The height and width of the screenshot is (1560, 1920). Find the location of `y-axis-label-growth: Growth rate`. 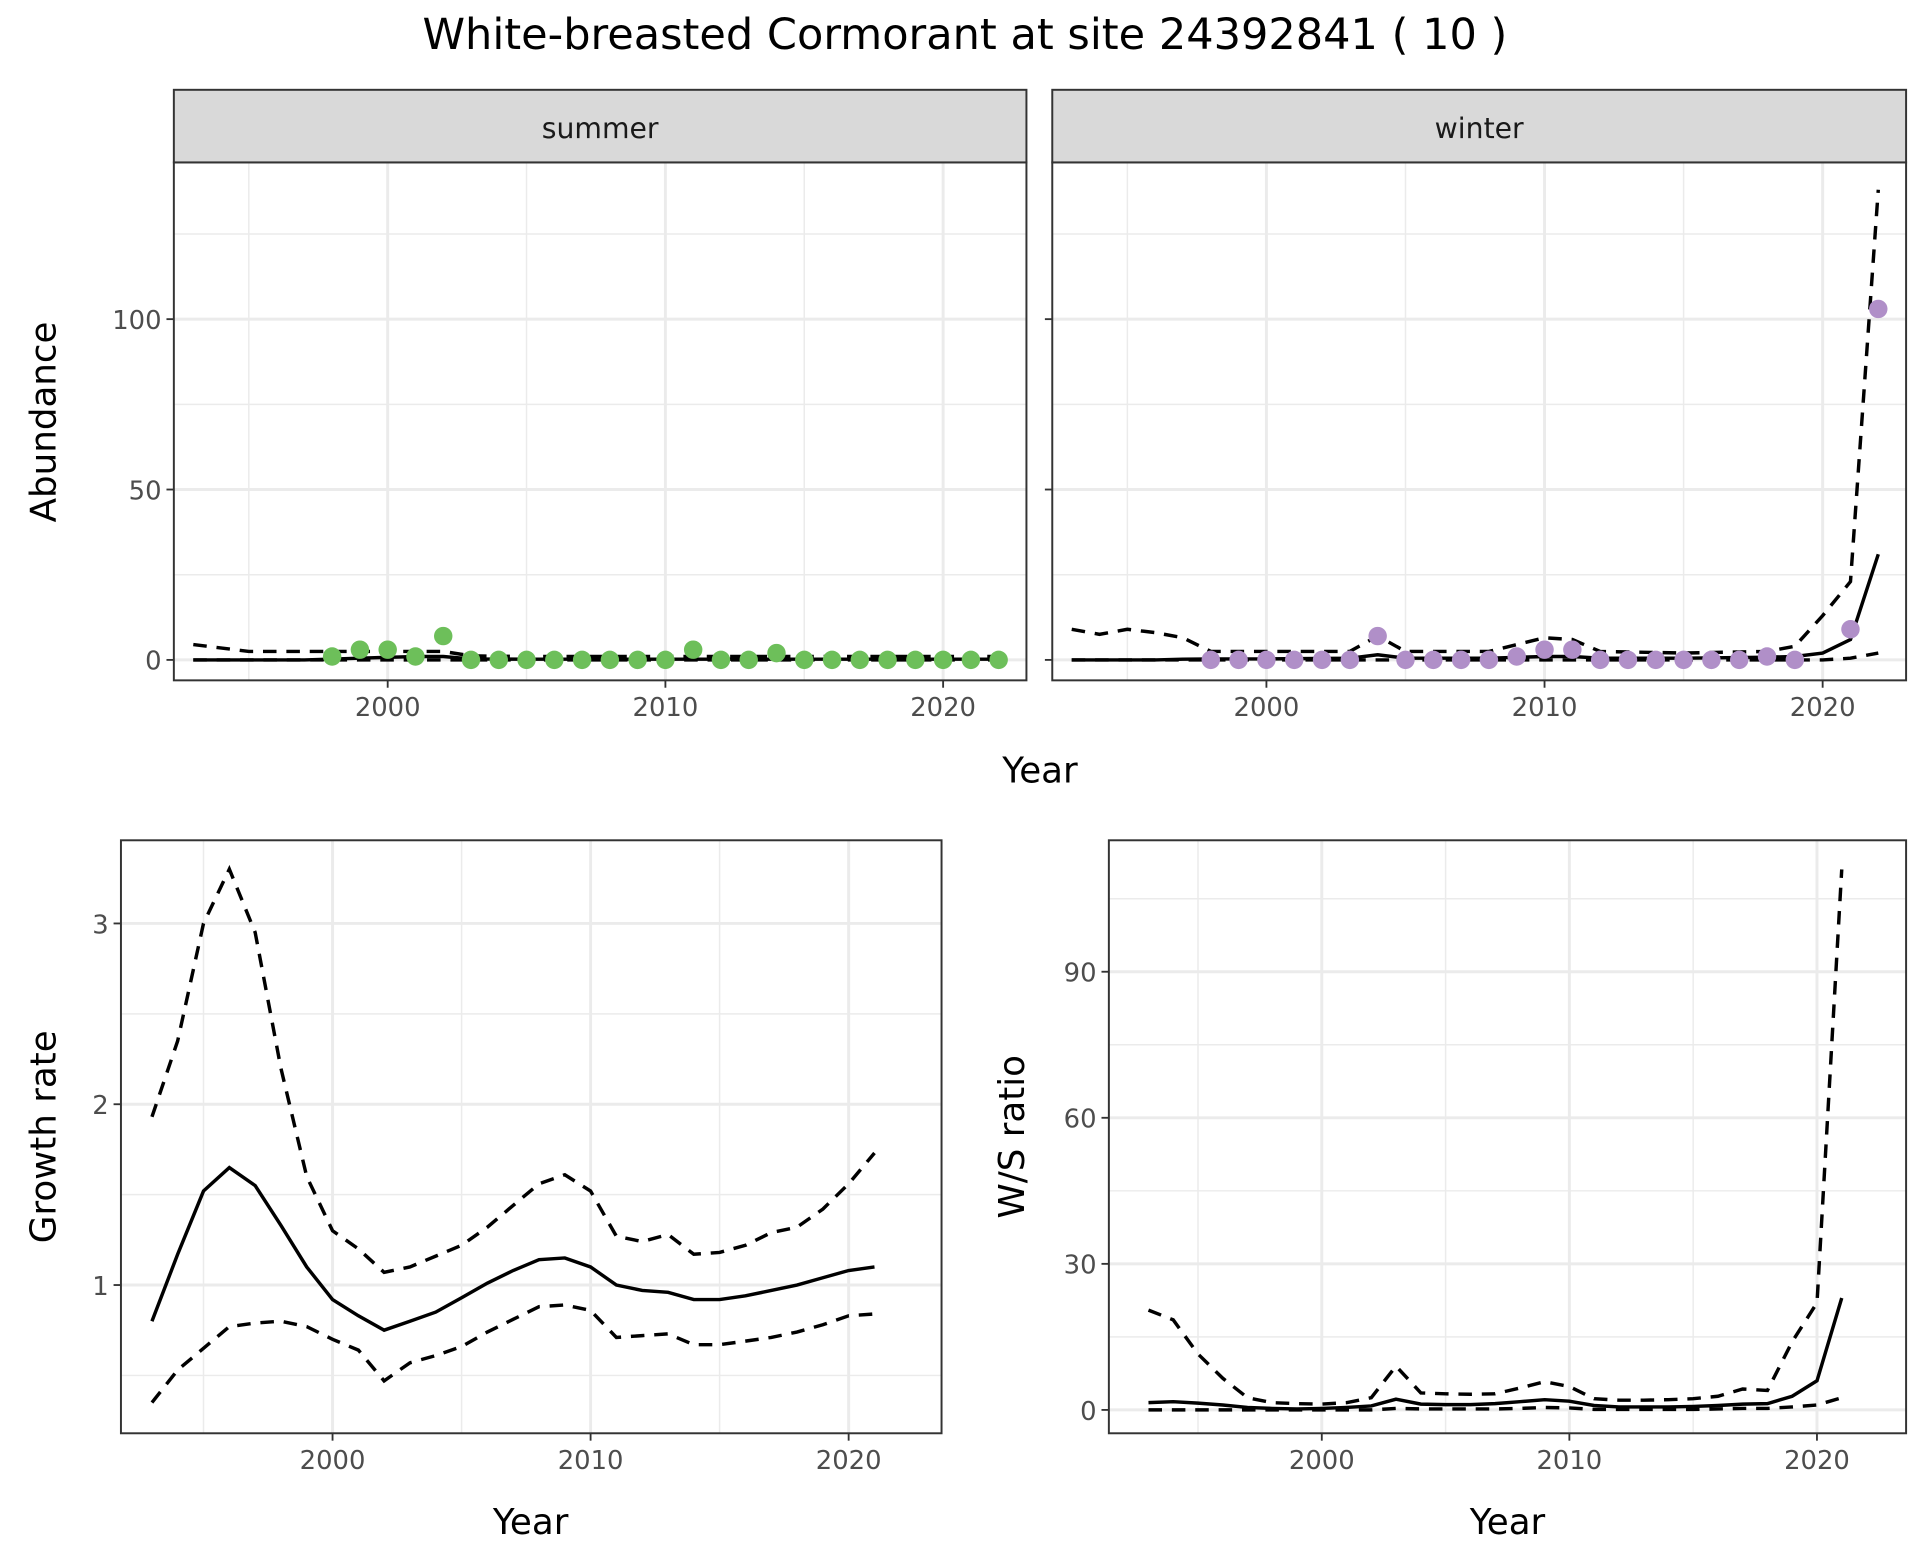

y-axis-label-growth: Growth rate is located at coordinates (44, 1136).